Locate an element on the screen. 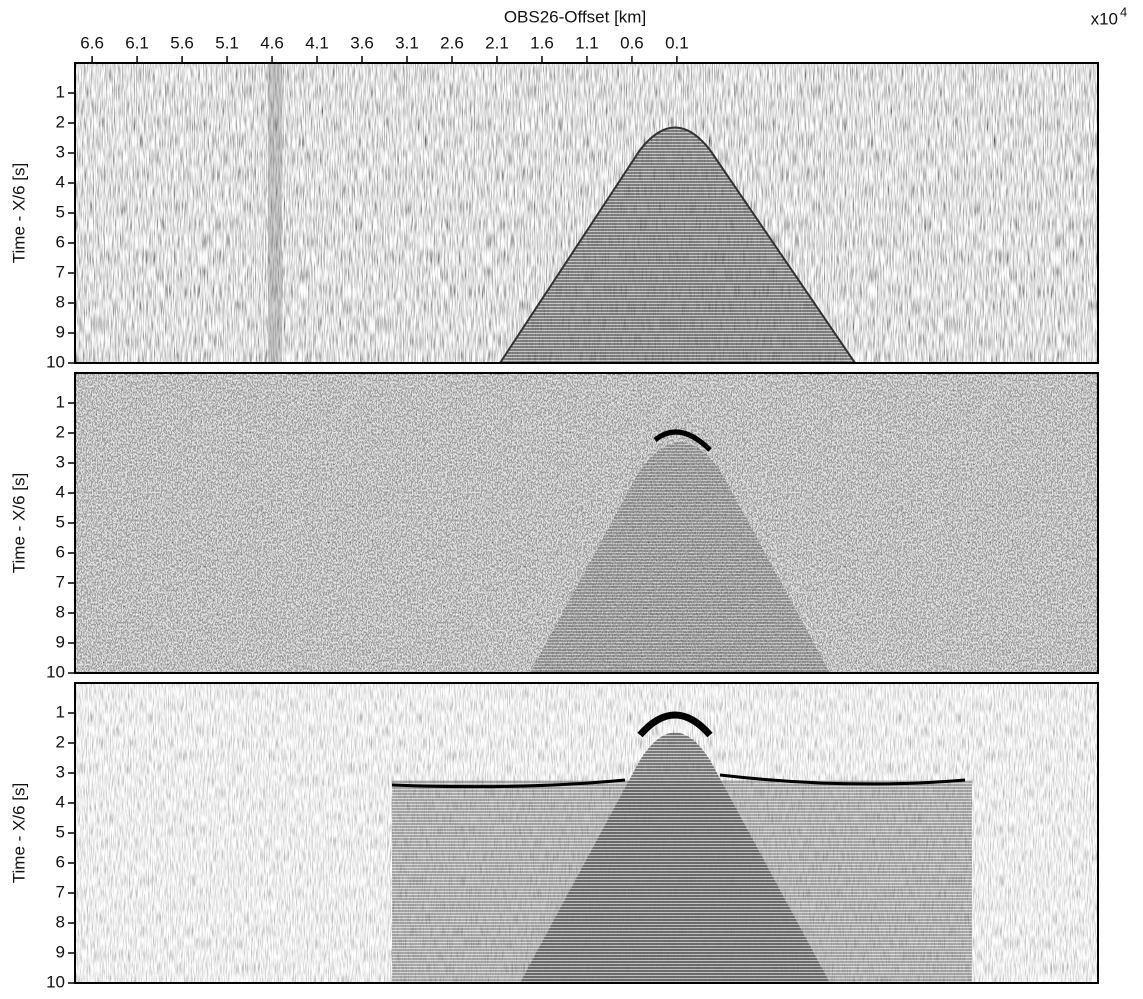 The image size is (1143, 999). x-scale-base: x10 is located at coordinates (1104, 18).